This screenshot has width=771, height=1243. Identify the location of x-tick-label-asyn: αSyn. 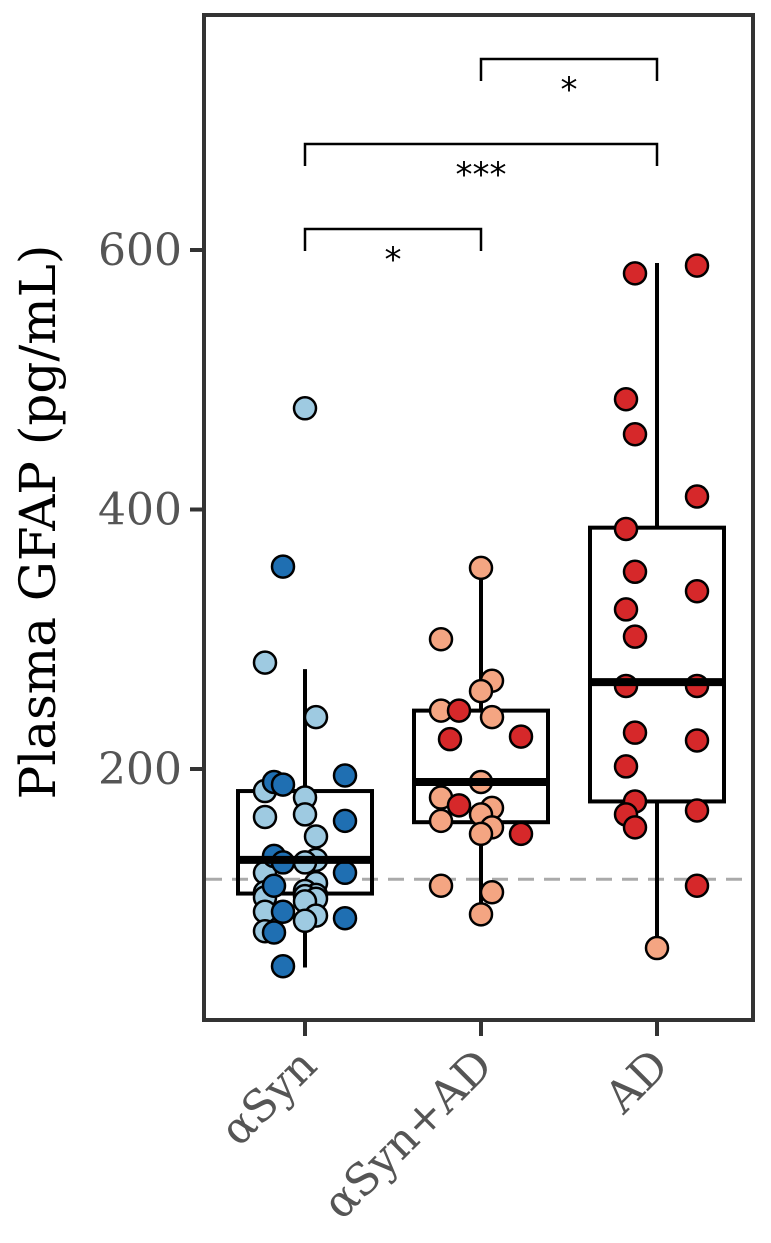
(269, 1098).